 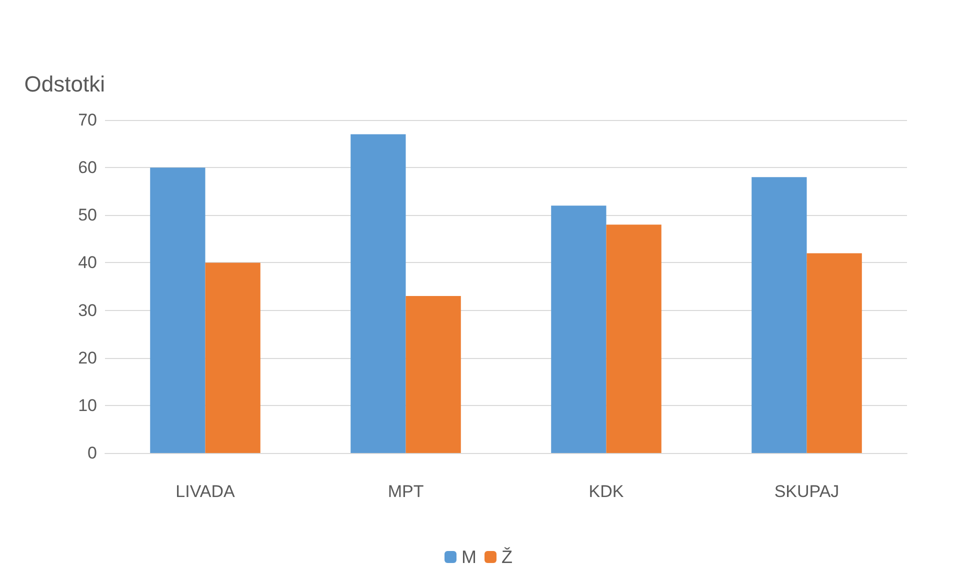 What do you see at coordinates (87, 120) in the screenshot?
I see `y-tick-label: 70` at bounding box center [87, 120].